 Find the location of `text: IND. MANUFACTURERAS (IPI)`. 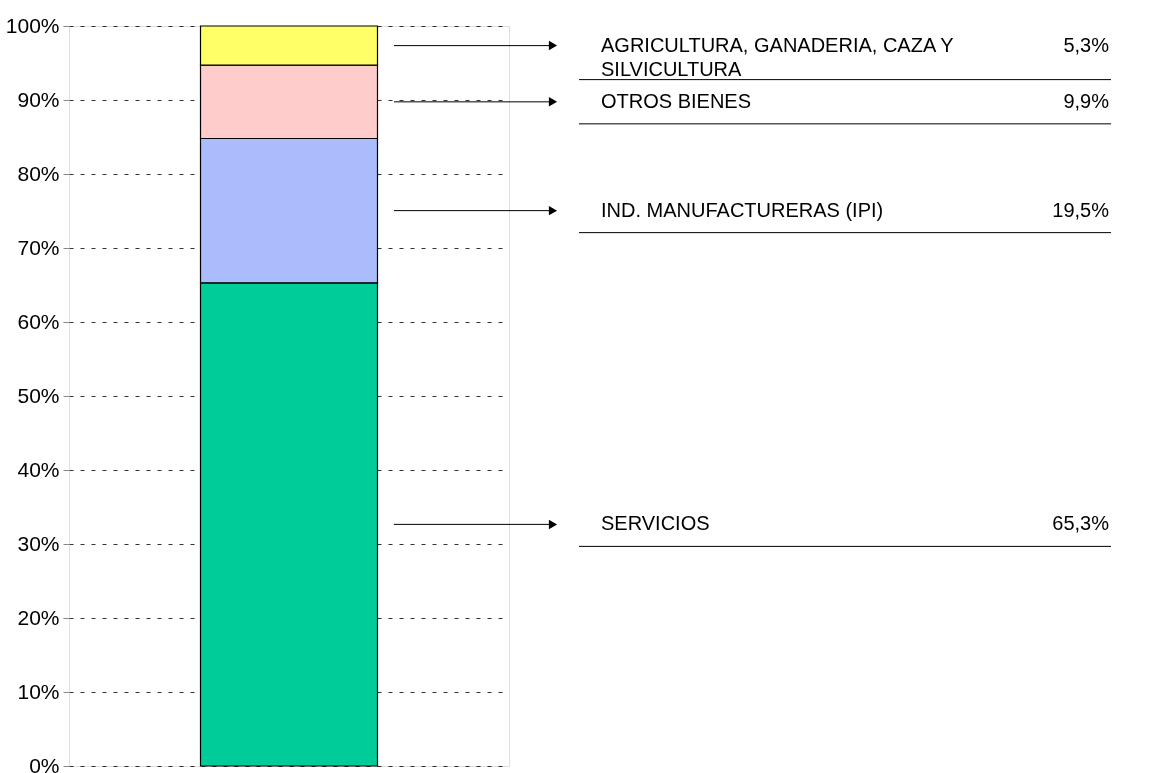

text: IND. MANUFACTURERAS (IPI) is located at coordinates (742, 209).